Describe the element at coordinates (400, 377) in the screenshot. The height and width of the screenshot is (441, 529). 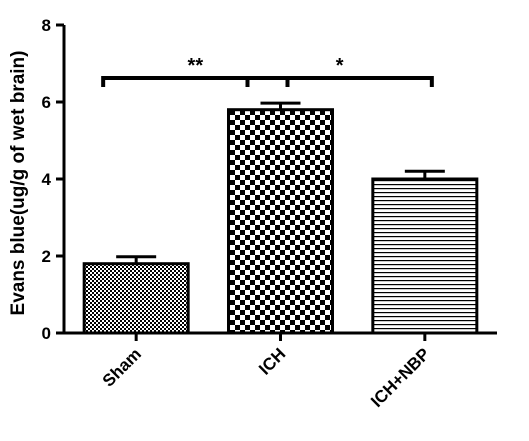
I see `x-tick-label: ICH+NBP` at that location.